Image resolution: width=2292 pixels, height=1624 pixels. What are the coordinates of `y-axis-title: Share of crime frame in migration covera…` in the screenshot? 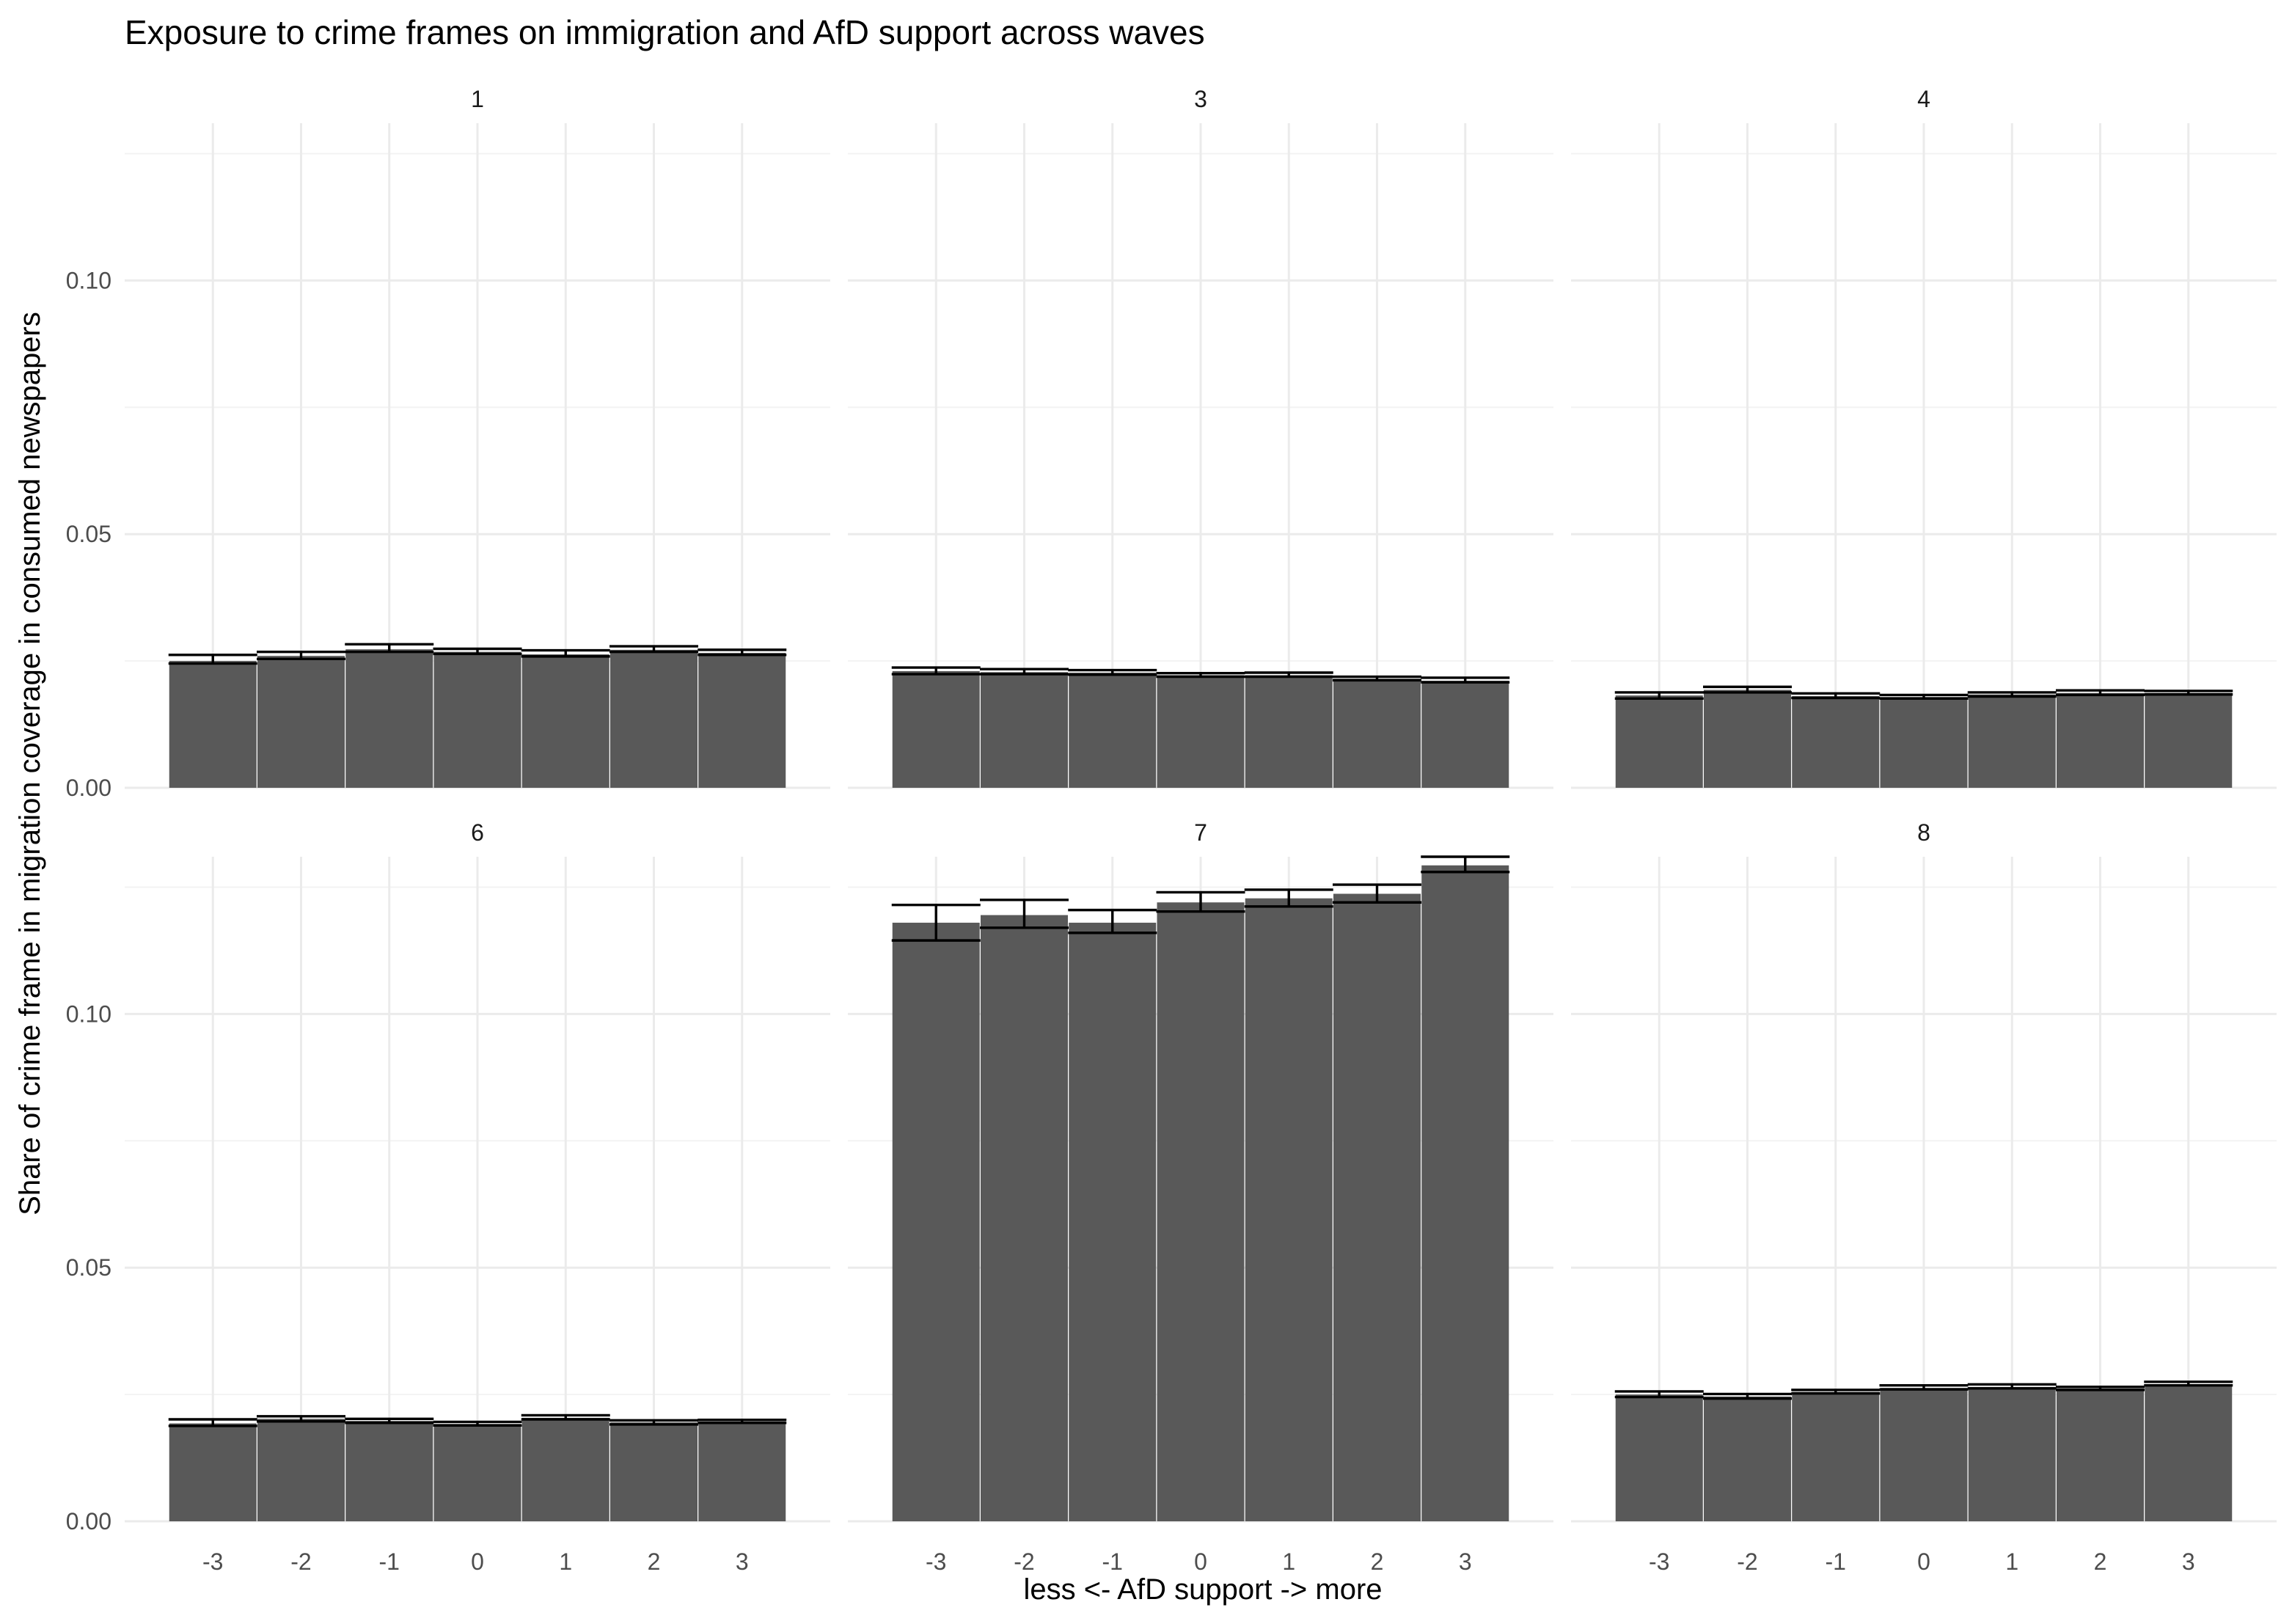 It's located at (30, 763).